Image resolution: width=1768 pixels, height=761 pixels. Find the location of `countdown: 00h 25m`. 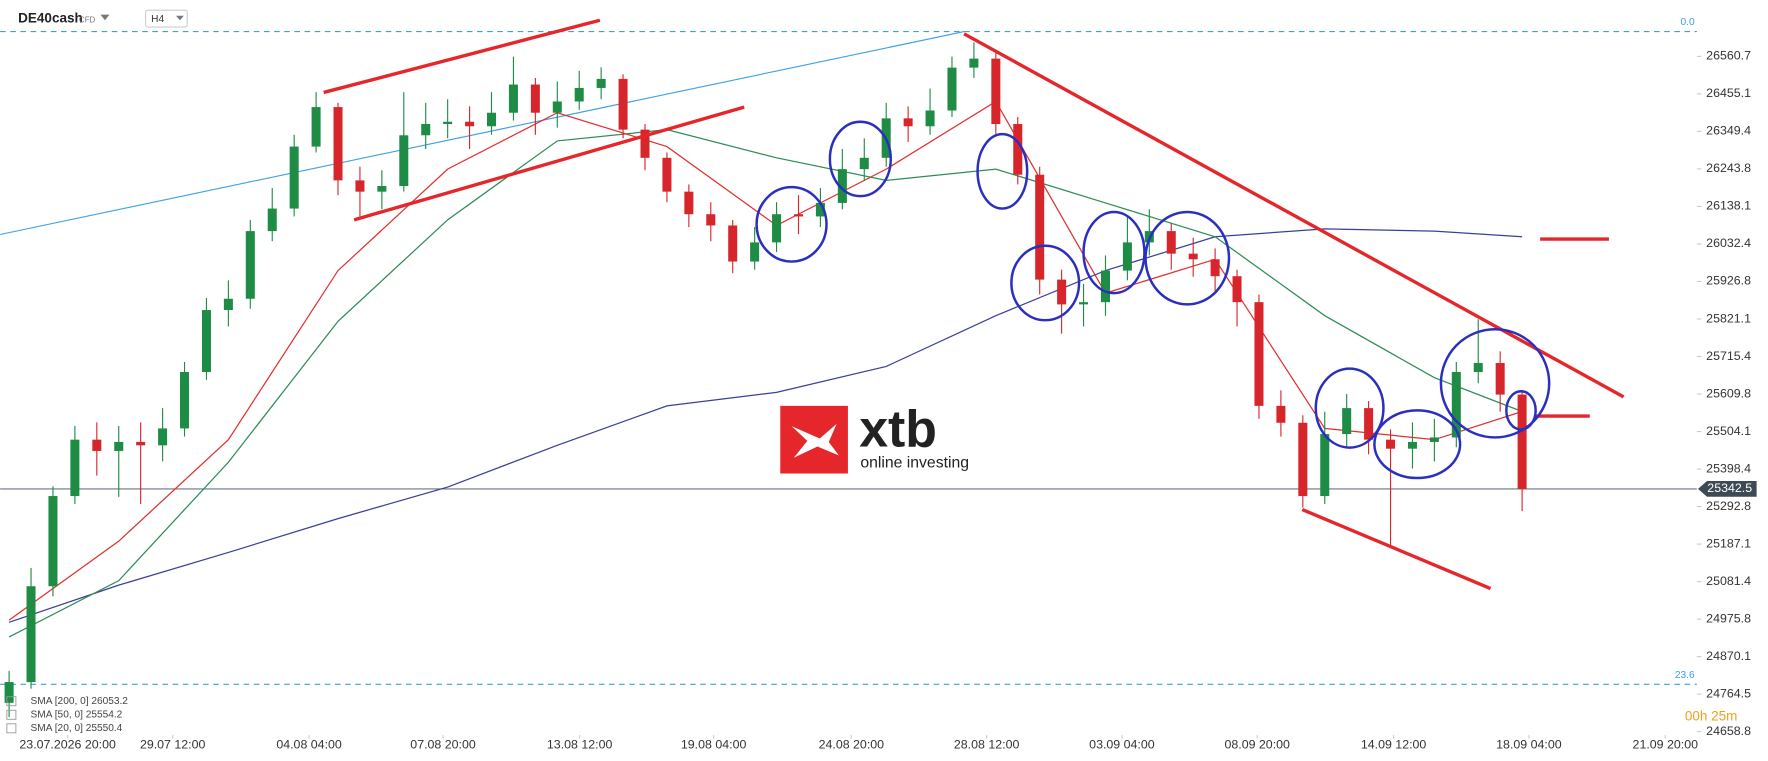

countdown: 00h 25m is located at coordinates (1711, 716).